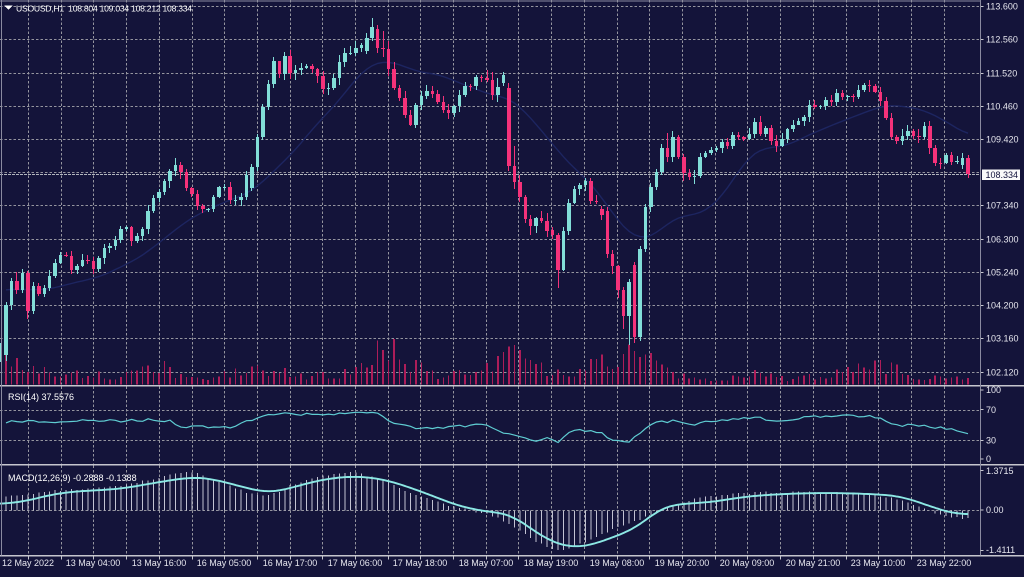 The height and width of the screenshot is (577, 1024). I want to click on svg-text: 30, so click(991, 441).